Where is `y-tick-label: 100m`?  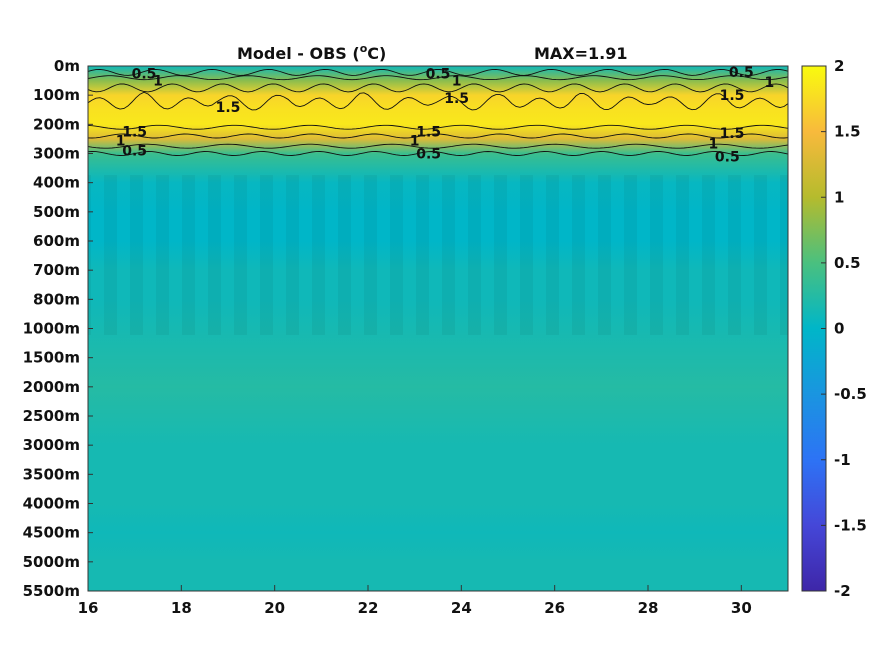
y-tick-label: 100m is located at coordinates (56, 95).